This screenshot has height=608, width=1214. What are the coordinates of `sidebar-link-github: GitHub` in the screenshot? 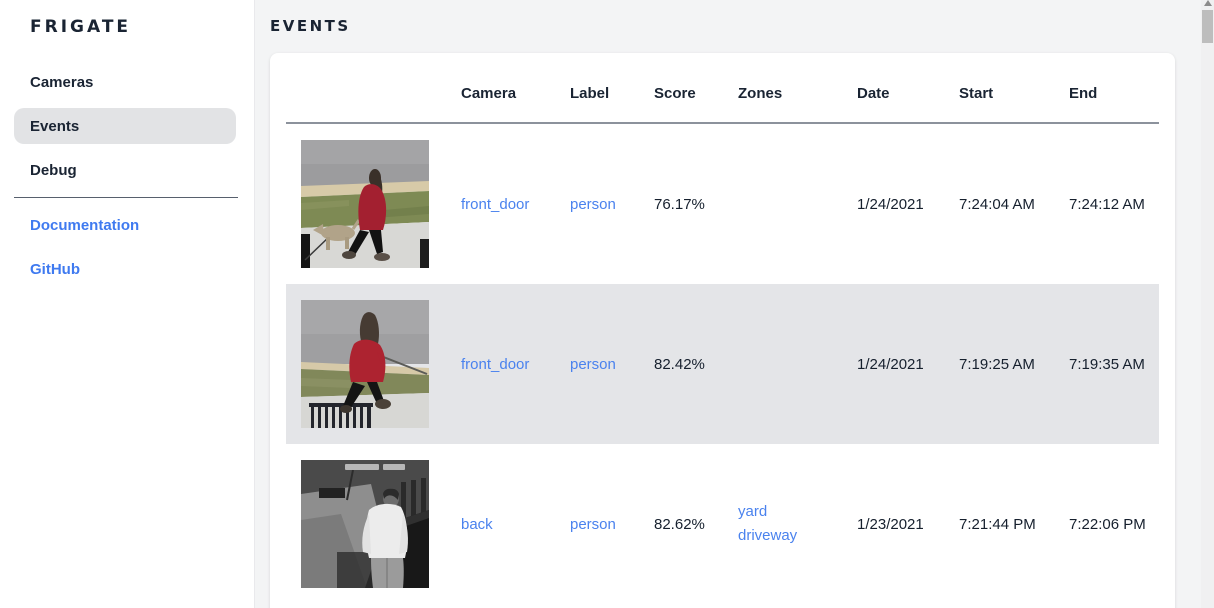 It's located at (125, 269).